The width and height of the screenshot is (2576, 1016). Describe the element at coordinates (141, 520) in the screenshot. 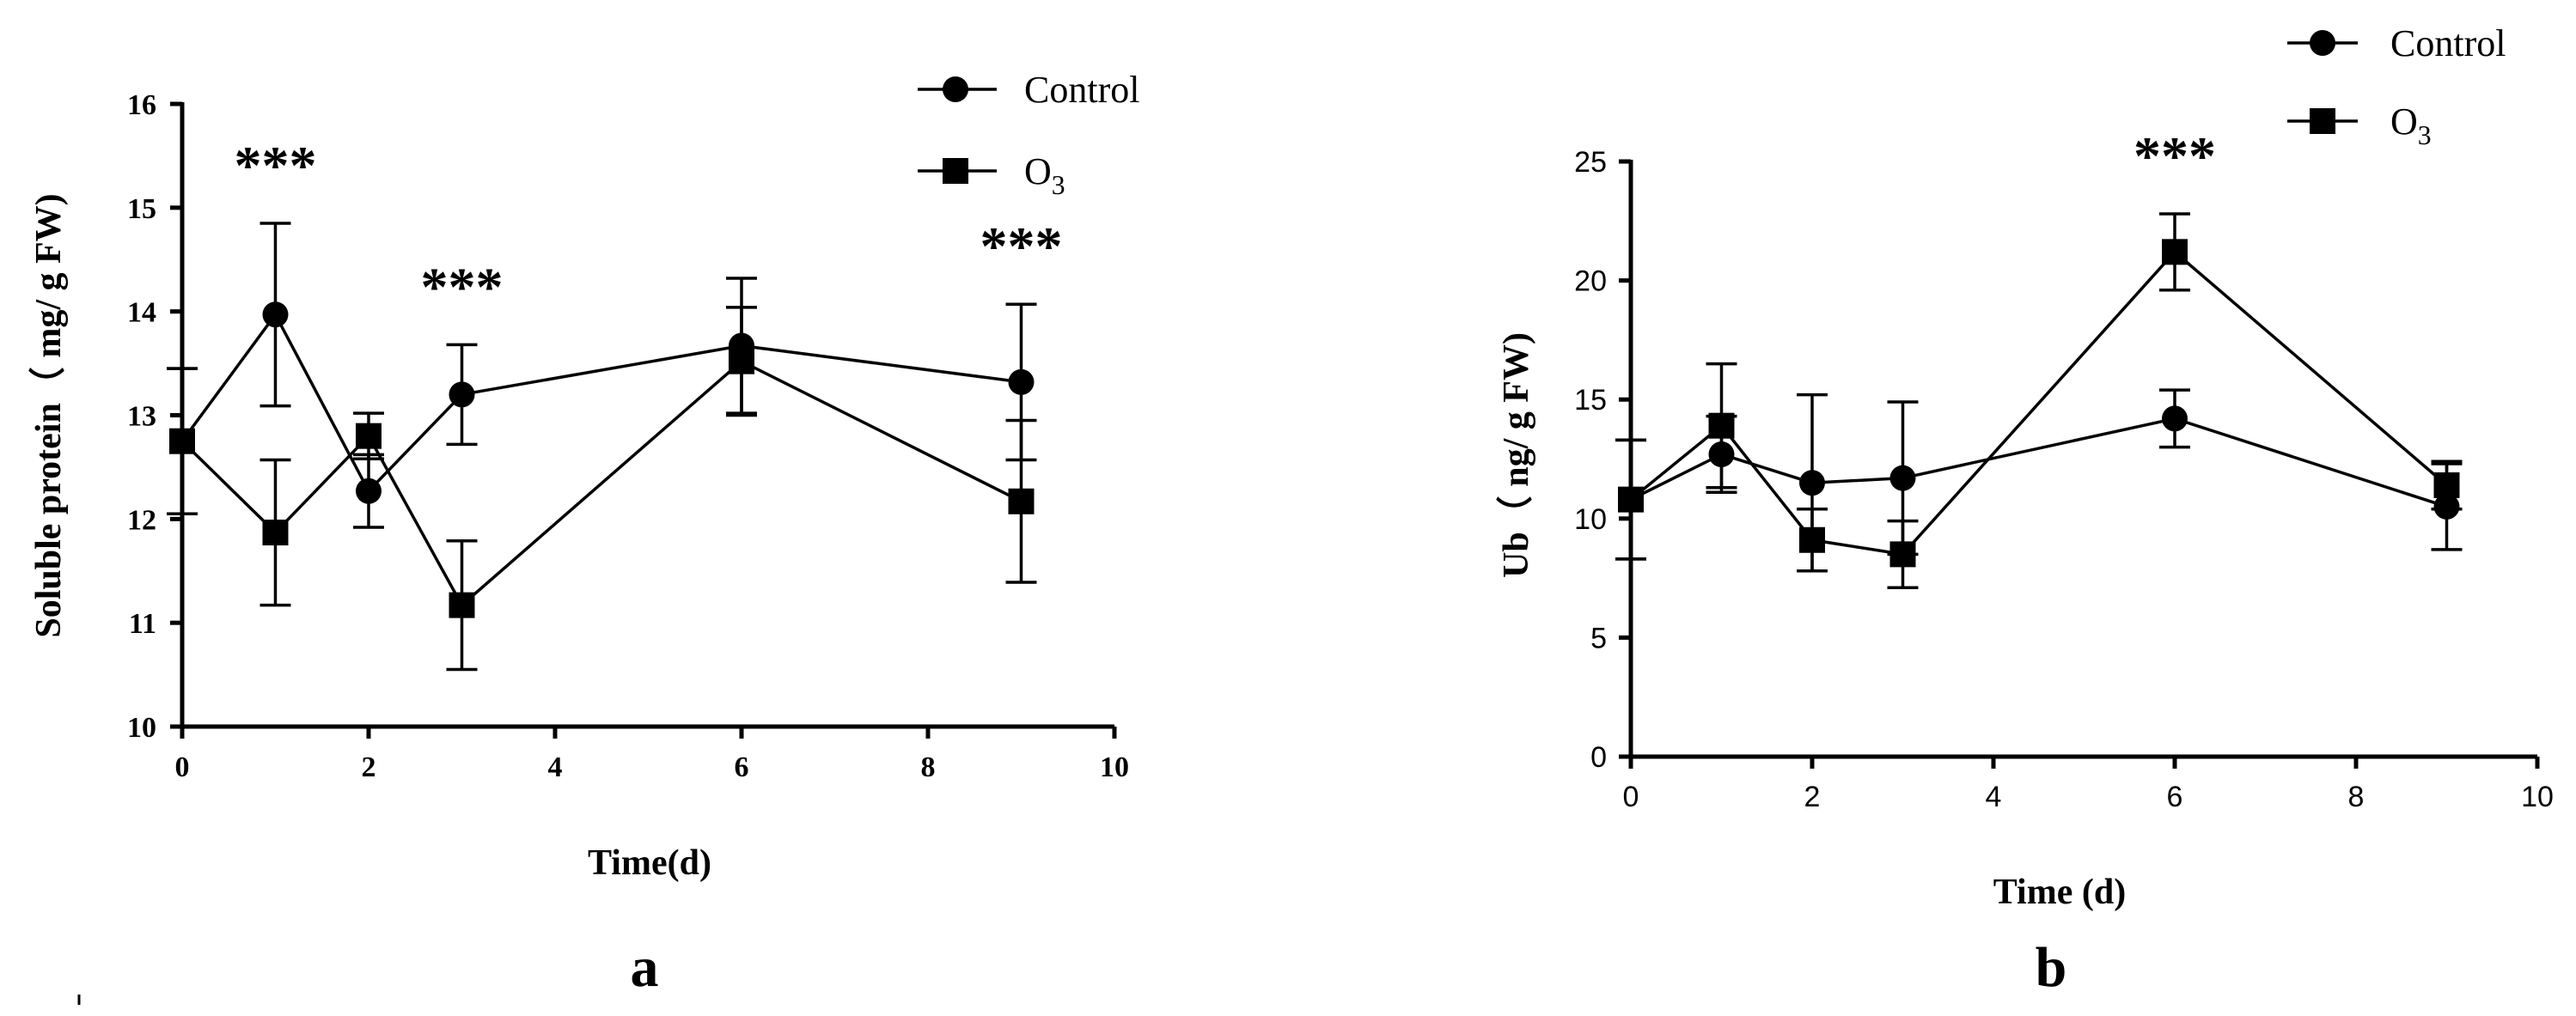

I see `y-tick-label: 12` at that location.